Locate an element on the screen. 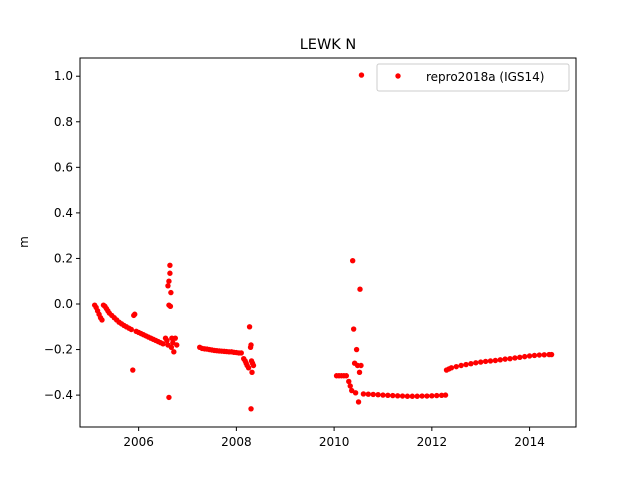 The width and height of the screenshot is (640, 480). y-tick-label: 0.2 is located at coordinates (63, 258).